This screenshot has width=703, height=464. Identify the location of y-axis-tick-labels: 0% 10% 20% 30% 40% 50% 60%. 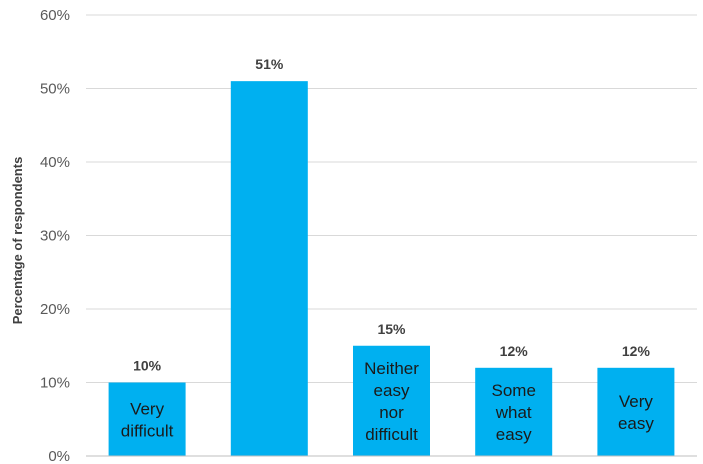
(55, 235).